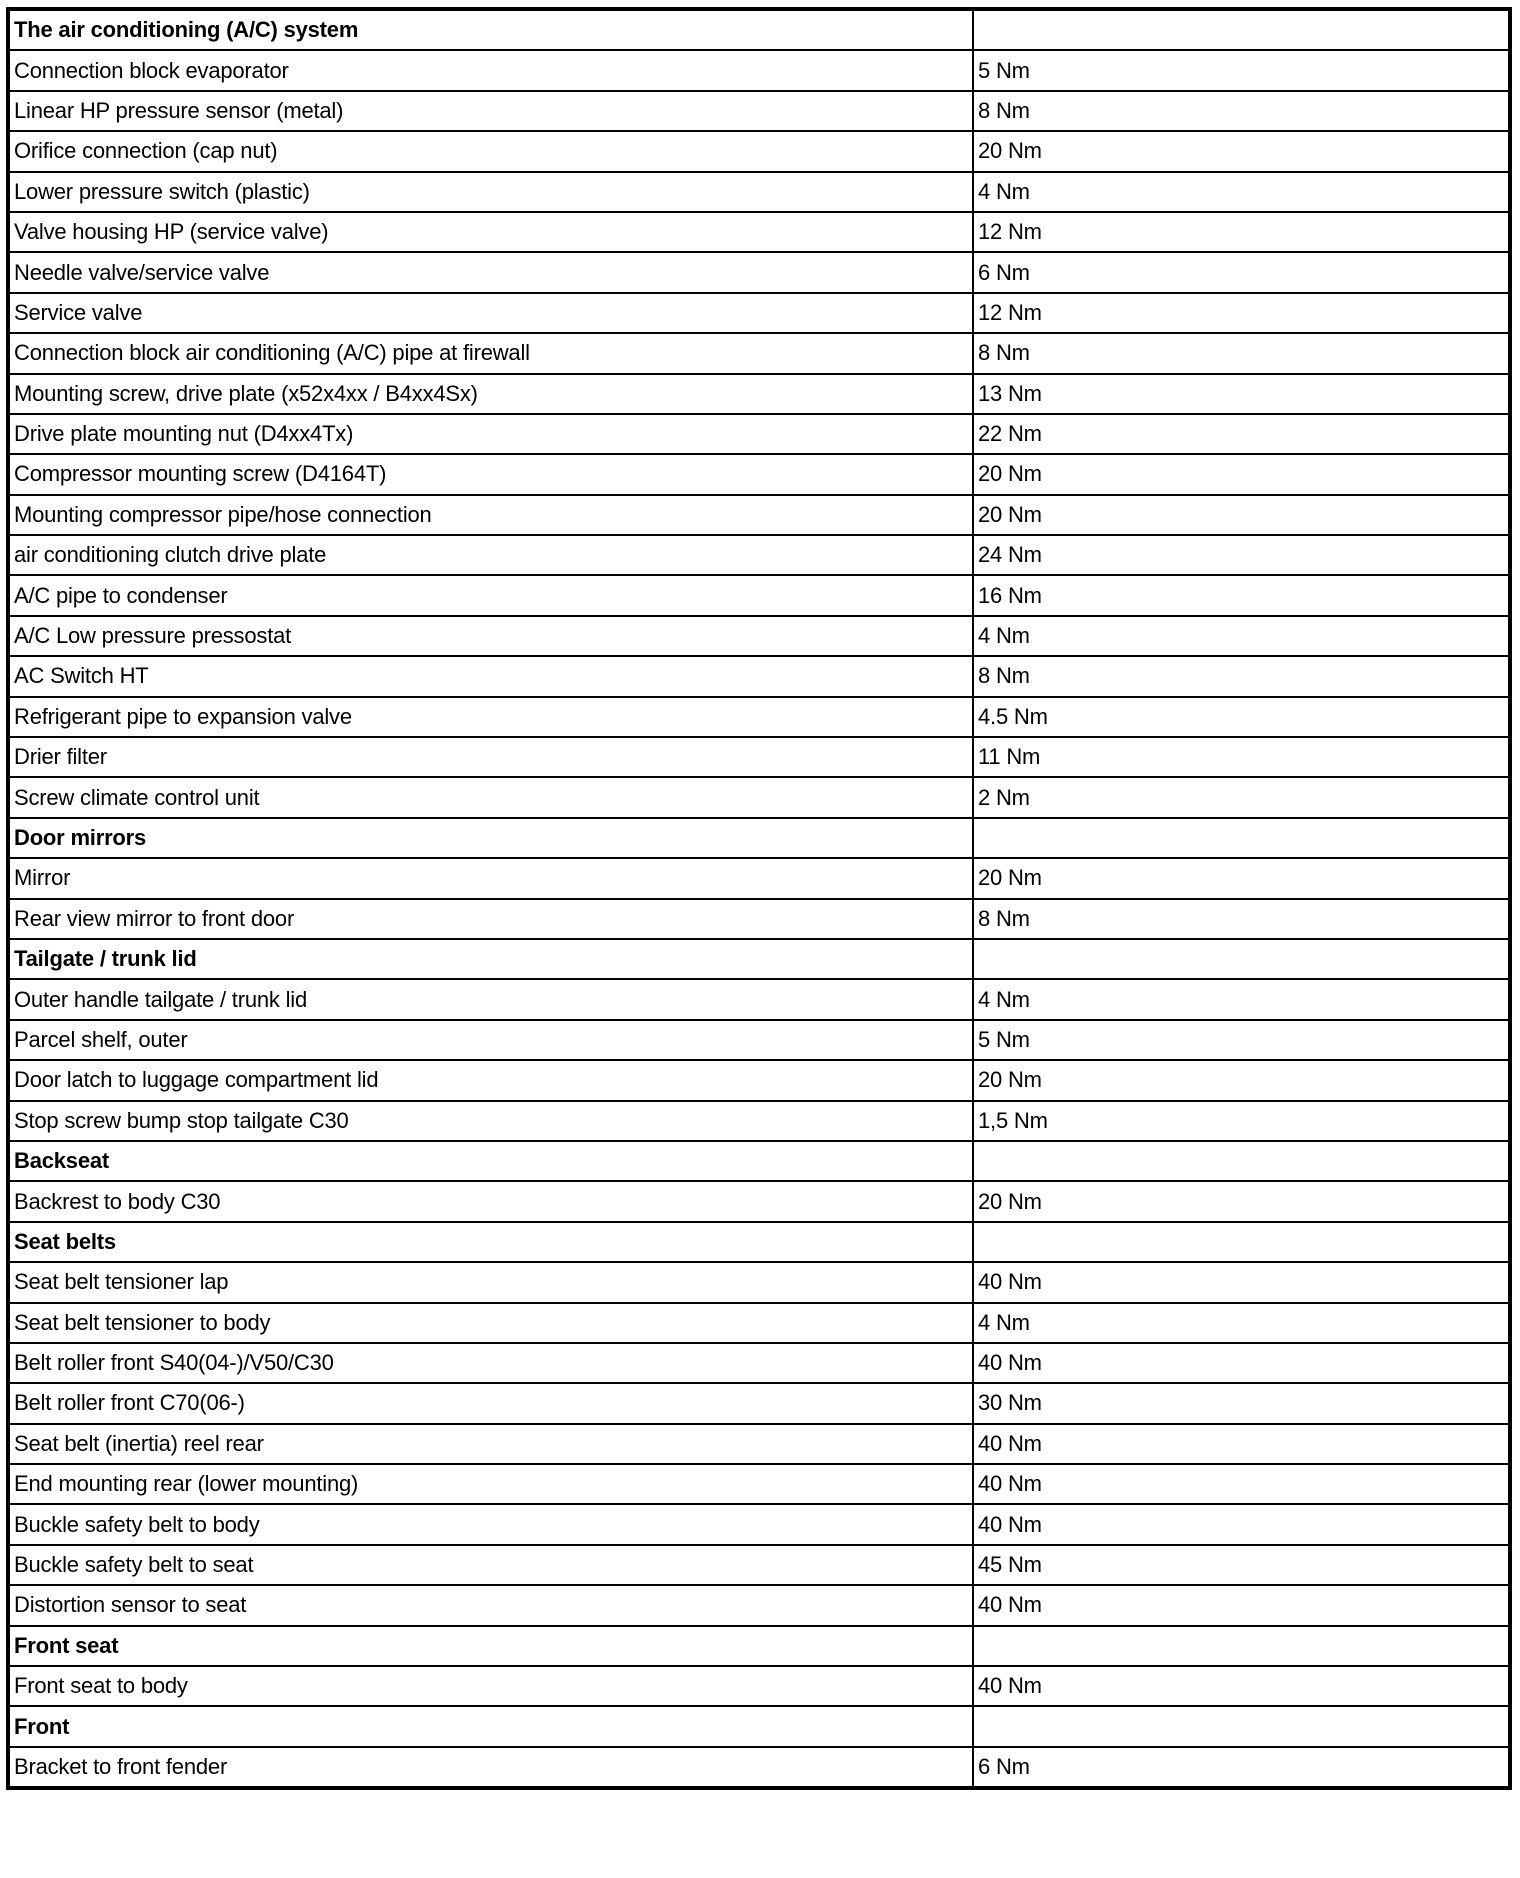  What do you see at coordinates (490, 838) in the screenshot?
I see `section-title: Door mirrors` at bounding box center [490, 838].